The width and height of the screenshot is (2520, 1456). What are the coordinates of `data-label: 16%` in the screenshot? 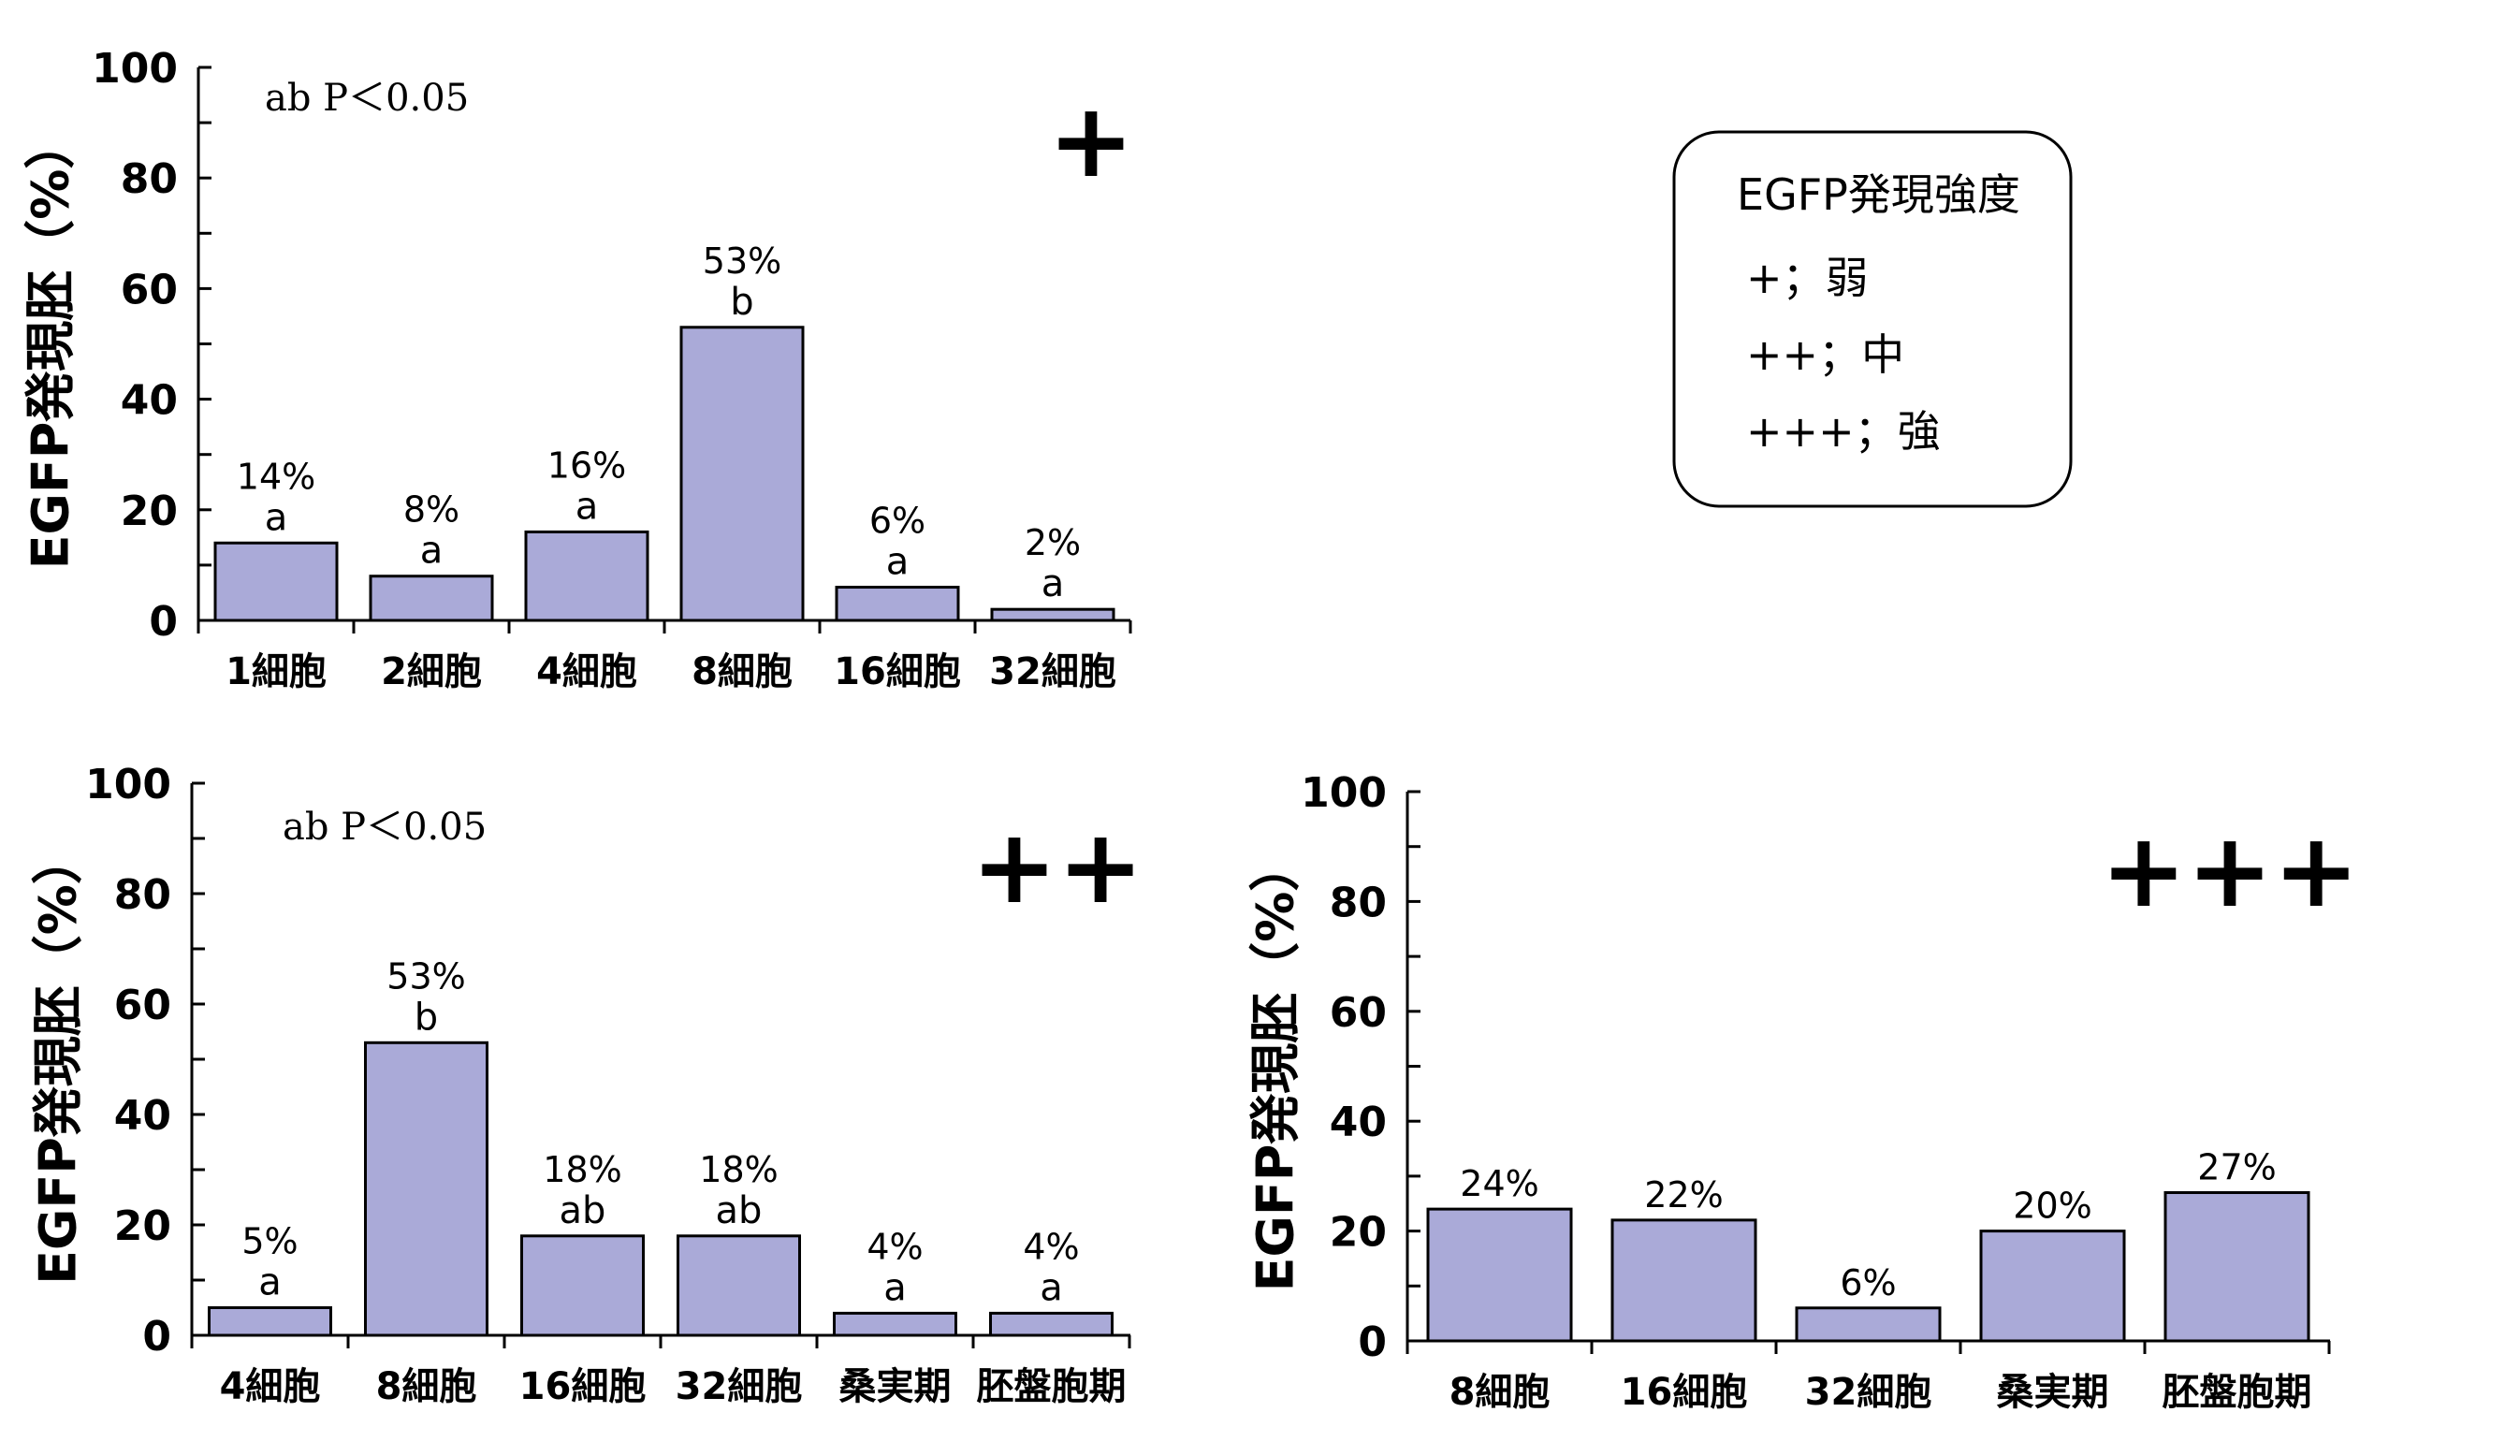 It's located at (586, 465).